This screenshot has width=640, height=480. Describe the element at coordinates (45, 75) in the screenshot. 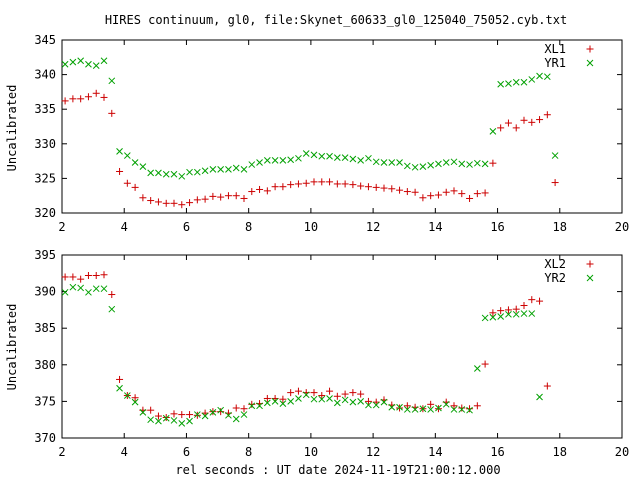

I see `y-tick-label: 340` at that location.